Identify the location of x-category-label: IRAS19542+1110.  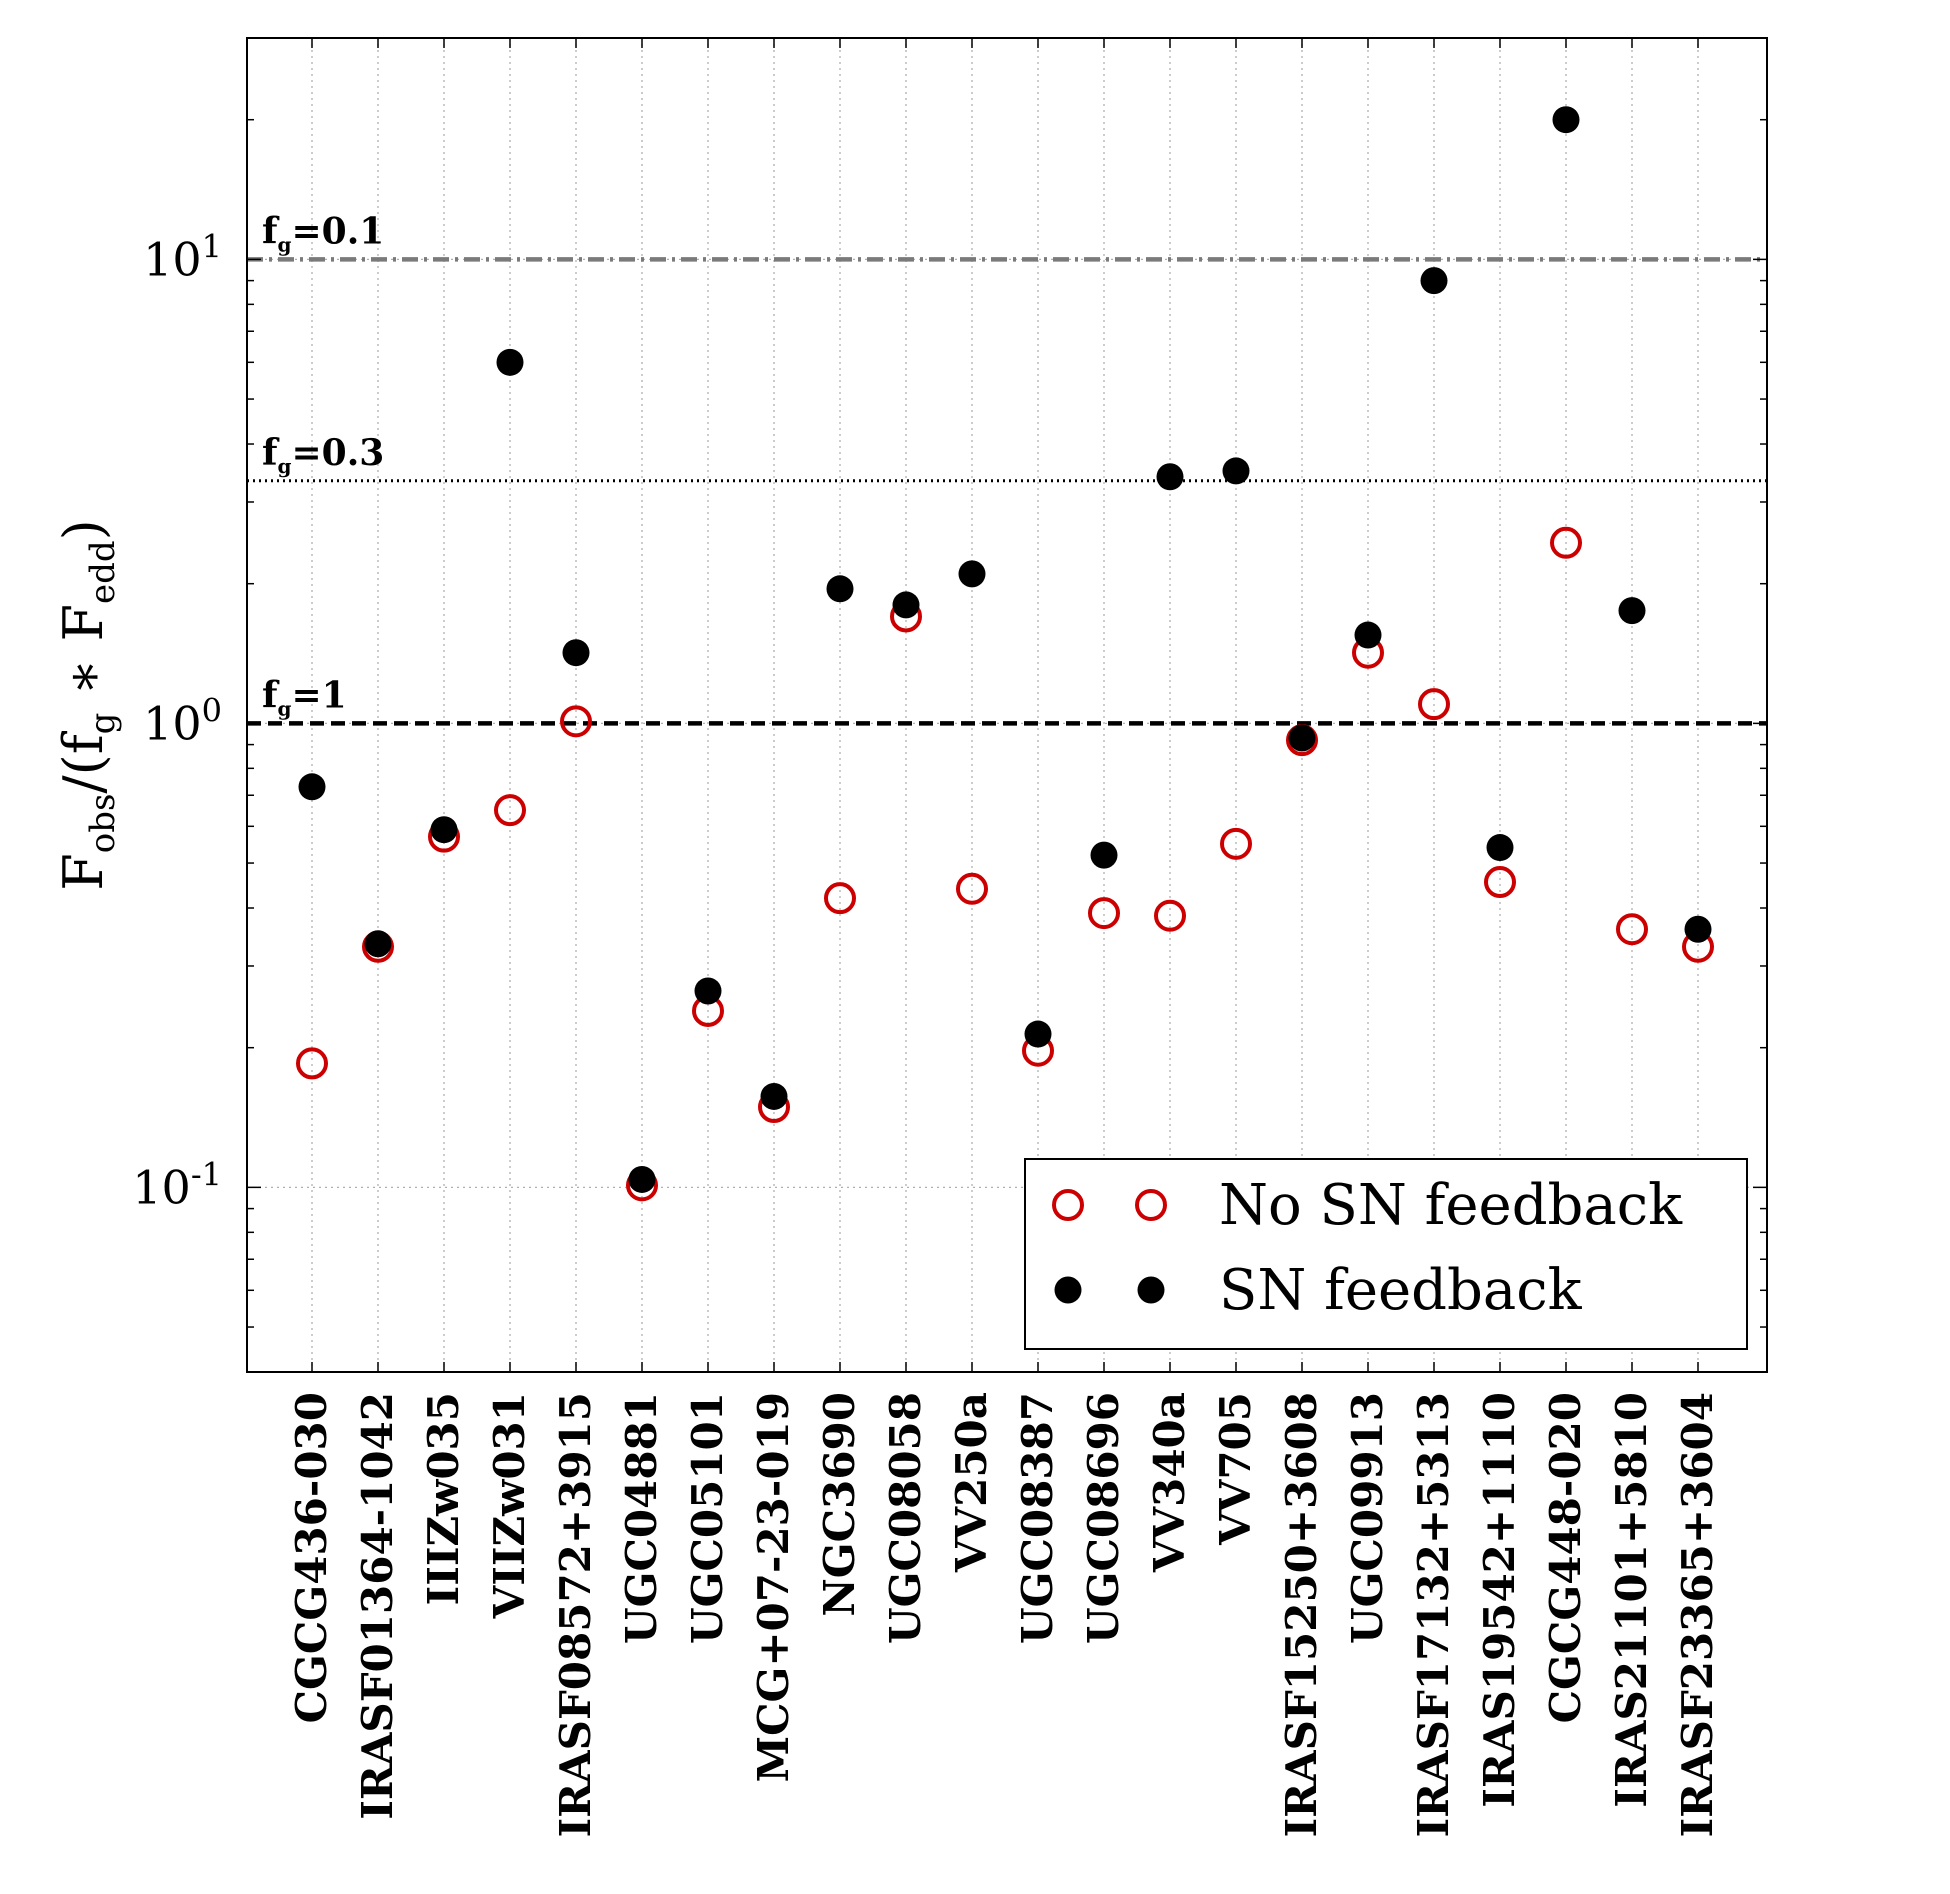
(1499, 1600).